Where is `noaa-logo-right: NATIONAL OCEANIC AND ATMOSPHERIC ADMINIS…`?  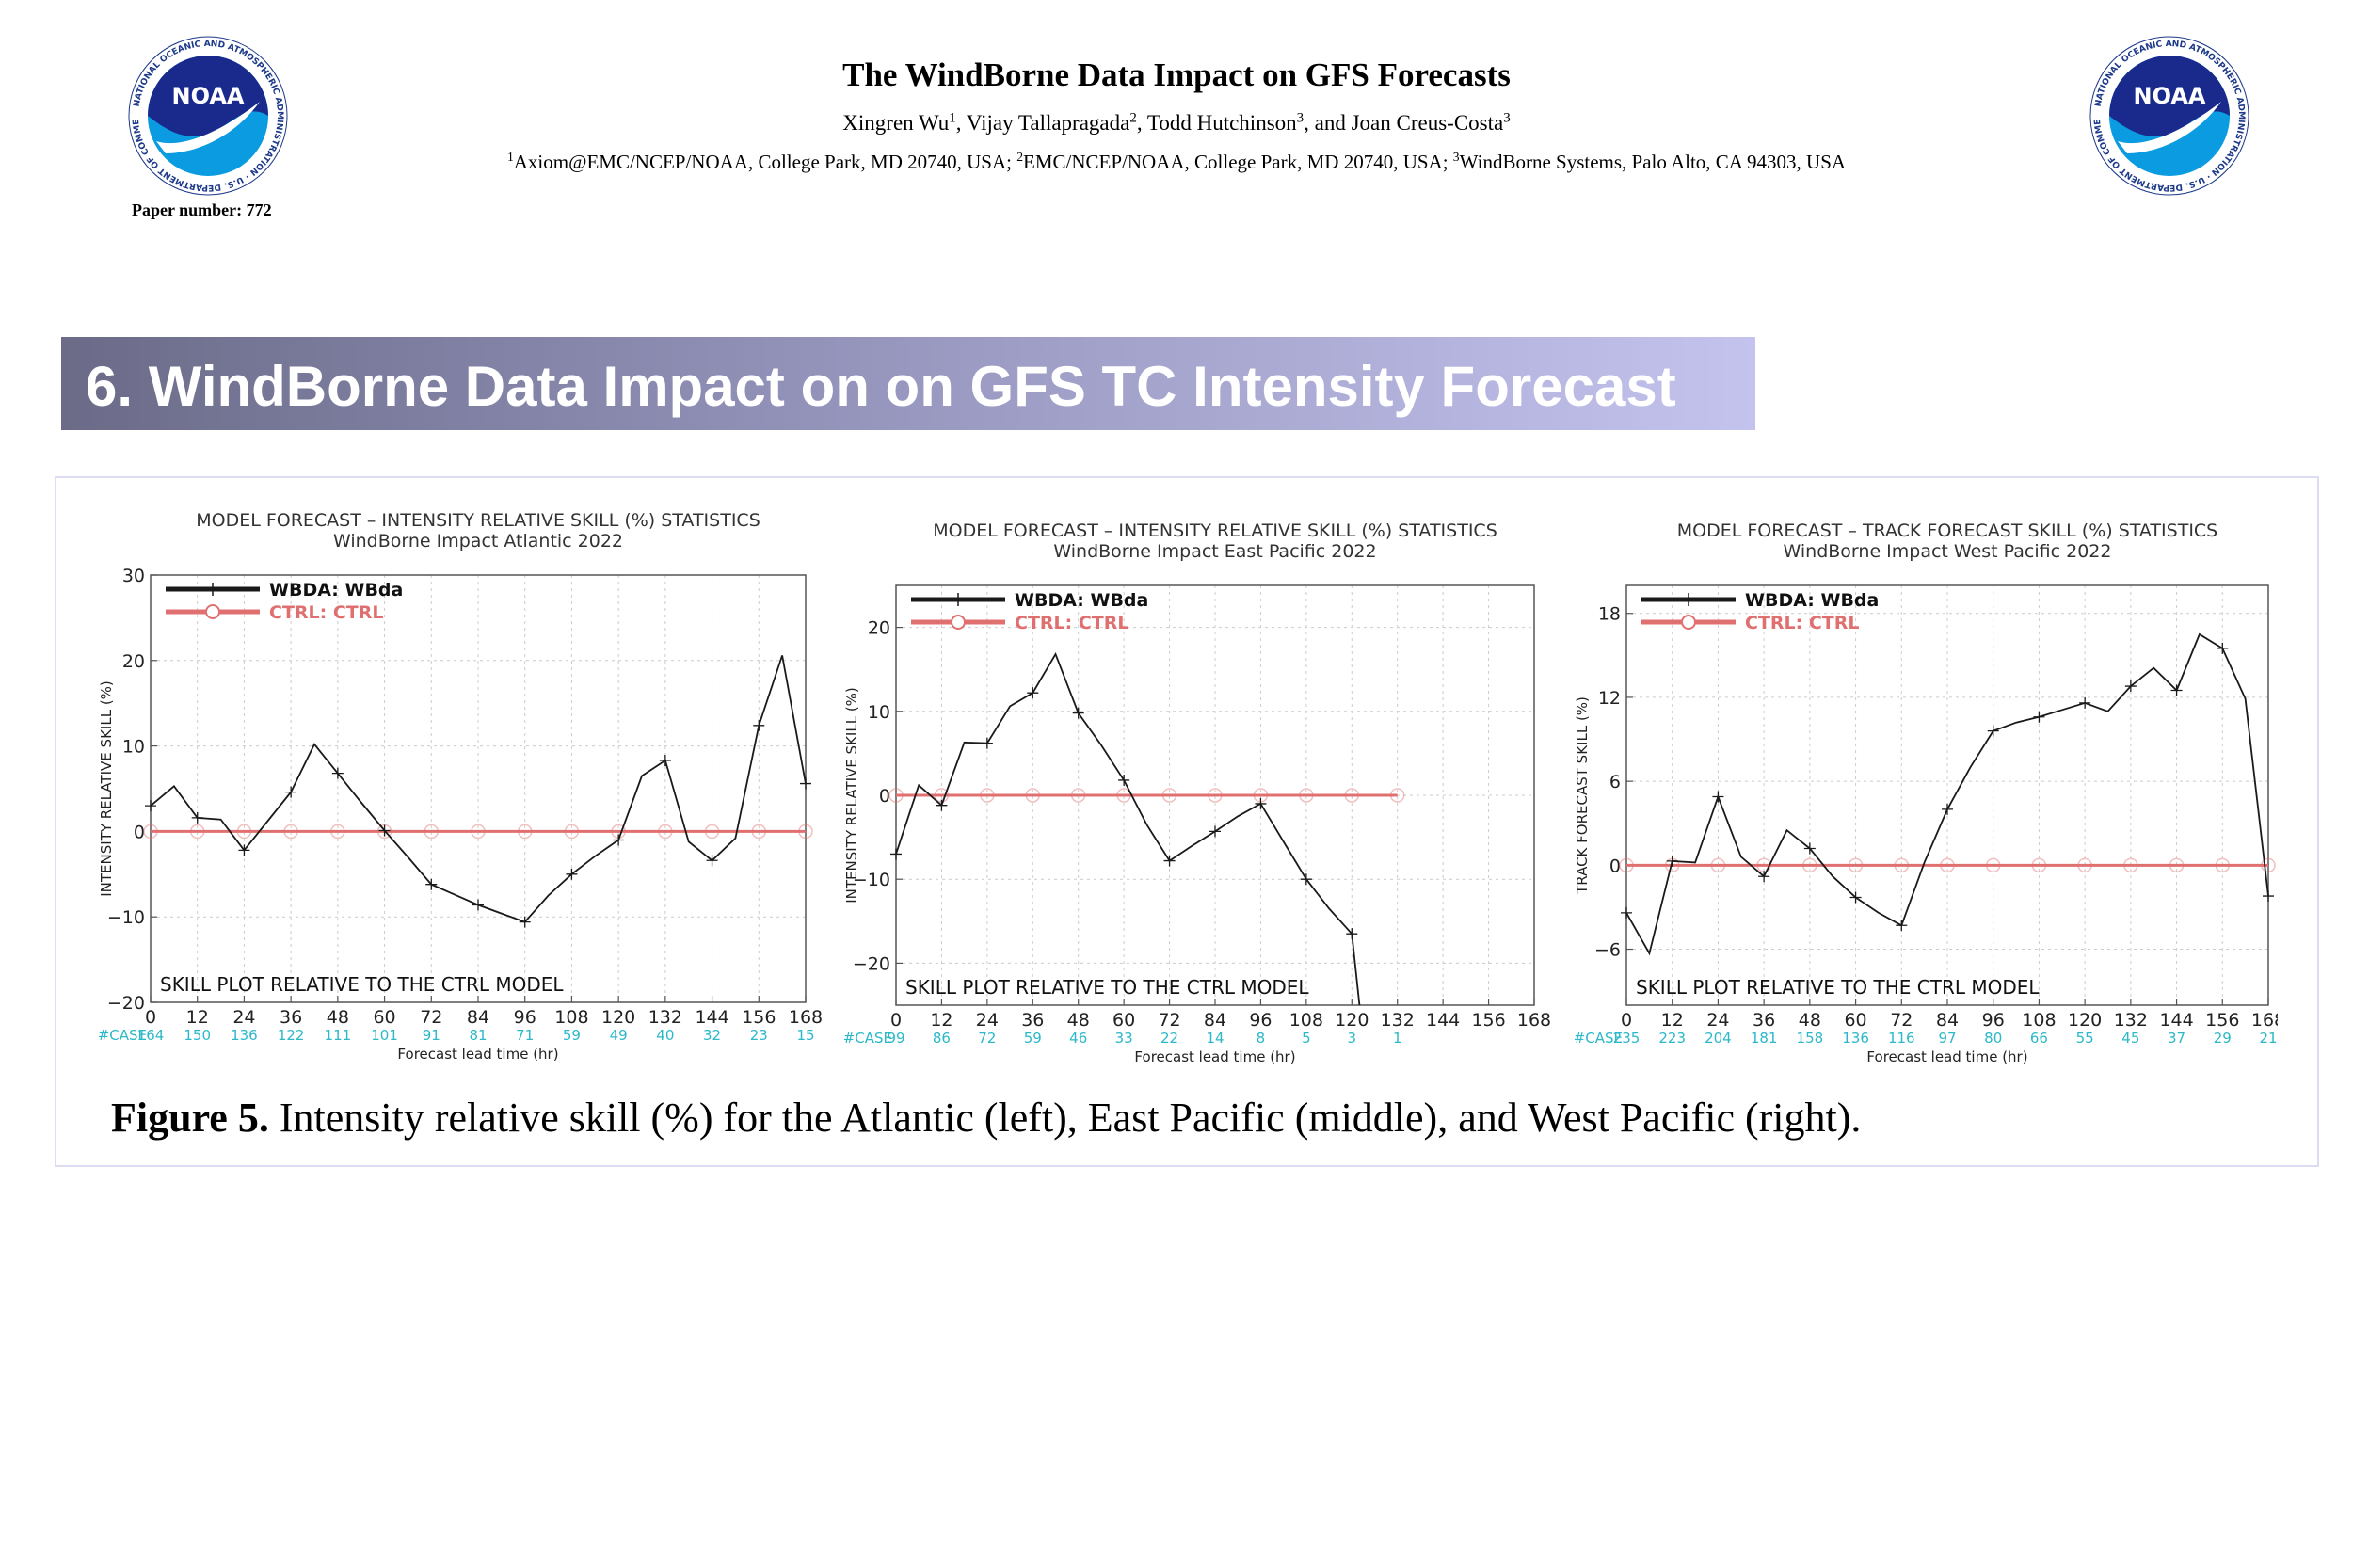
noaa-logo-right: NATIONAL OCEANIC AND ATMOSPHERIC ADMINIS… is located at coordinates (2169, 116).